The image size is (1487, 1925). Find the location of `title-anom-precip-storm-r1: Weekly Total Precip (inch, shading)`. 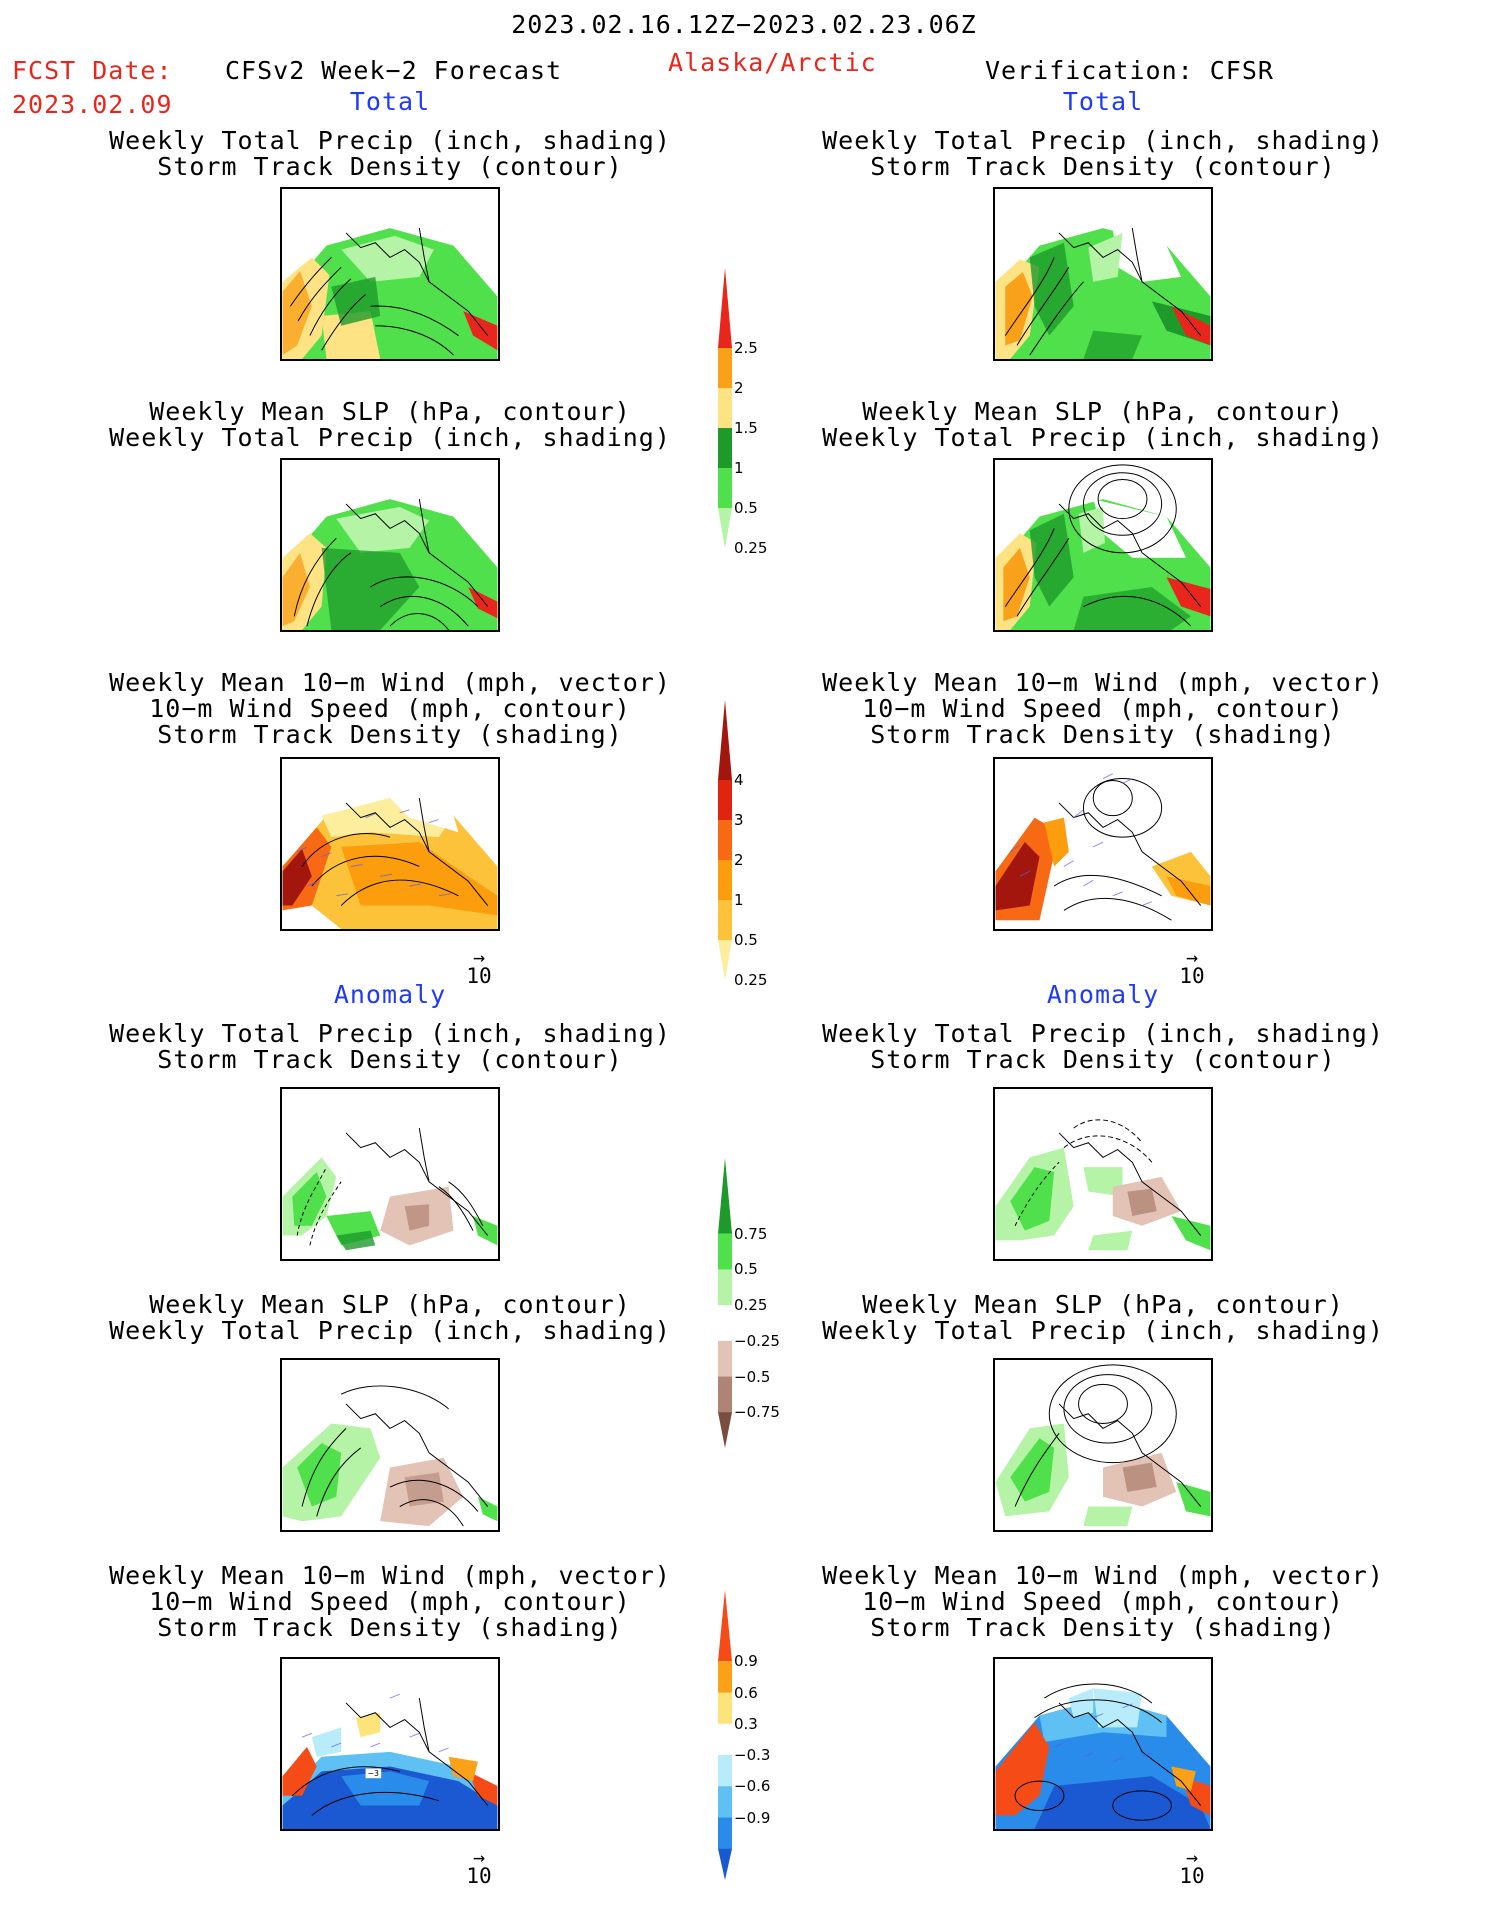

title-anom-precip-storm-r1: Weekly Total Precip (inch, shading) is located at coordinates (1103, 1033).